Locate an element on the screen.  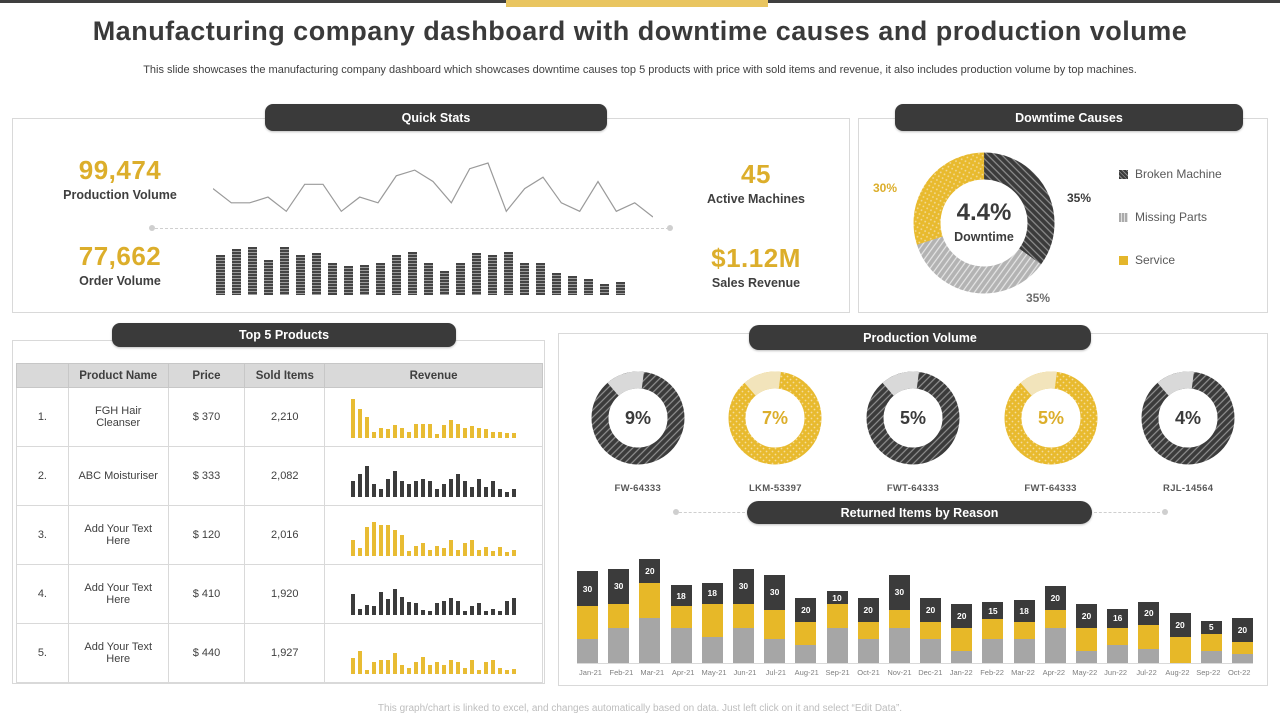
gauge-machine-label: FWT-64333 is located at coordinates (913, 488).